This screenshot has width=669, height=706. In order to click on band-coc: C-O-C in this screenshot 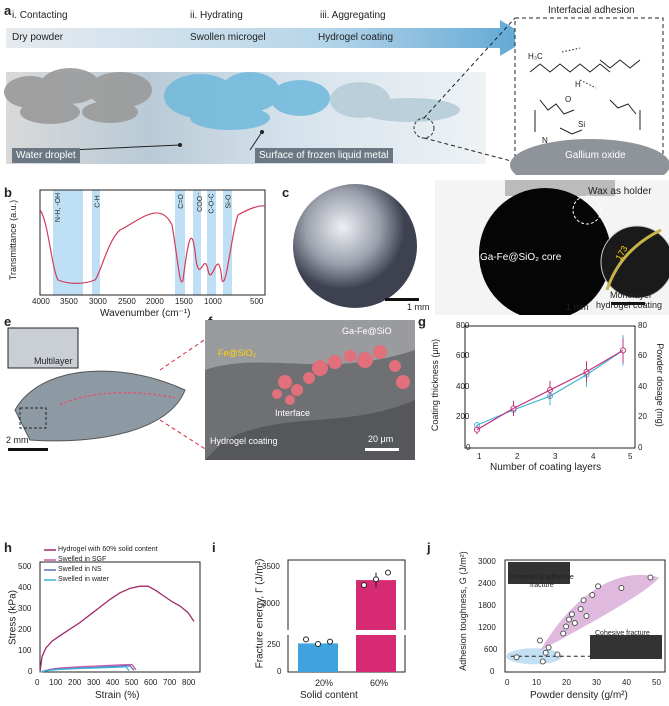, I will do `click(212, 203)`.